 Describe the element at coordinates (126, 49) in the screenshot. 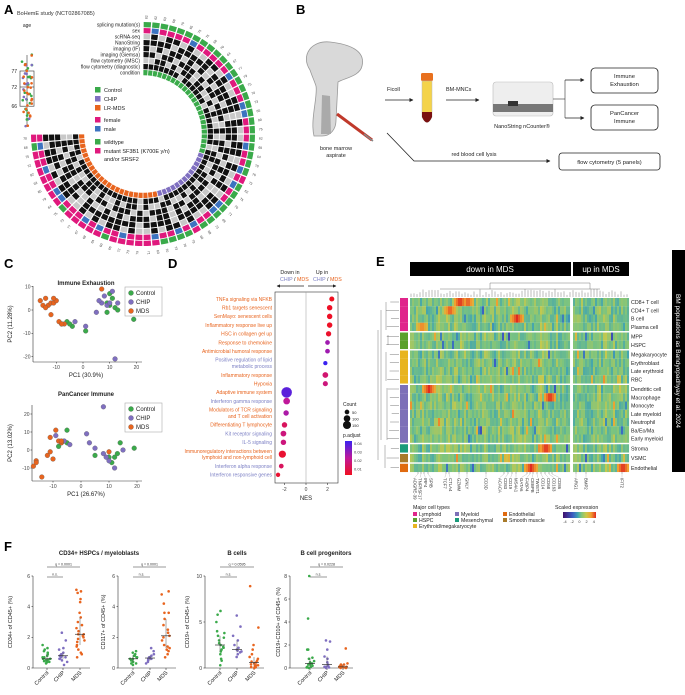

I see `track-label: imaging (IF)` at that location.